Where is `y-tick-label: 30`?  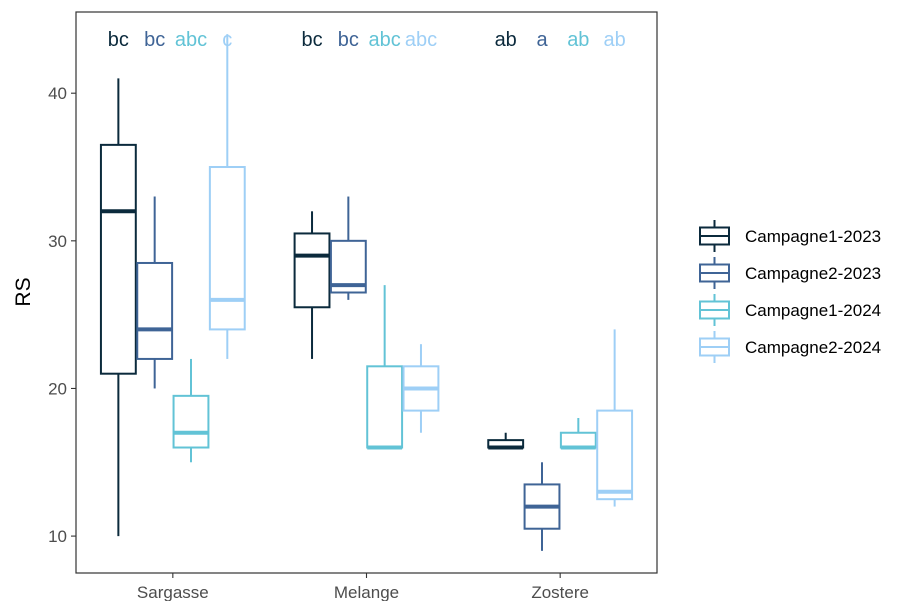 y-tick-label: 30 is located at coordinates (57, 241).